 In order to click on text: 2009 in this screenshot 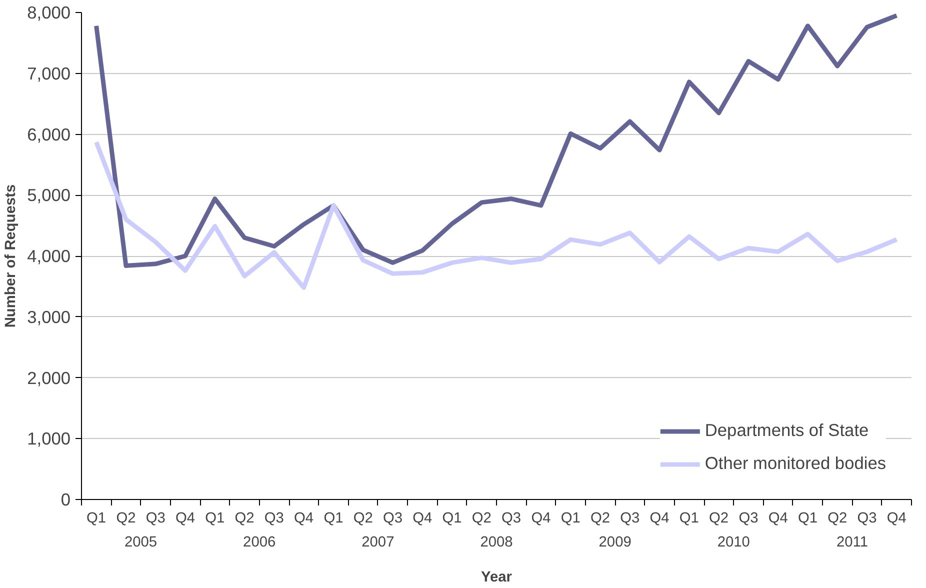, I will do `click(615, 542)`.